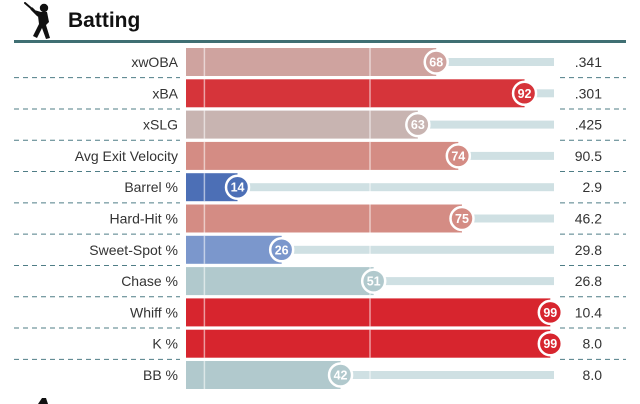 Image resolution: width=640 pixels, height=404 pixels. Describe the element at coordinates (104, 20) in the screenshot. I see `section-title: Batting` at that location.